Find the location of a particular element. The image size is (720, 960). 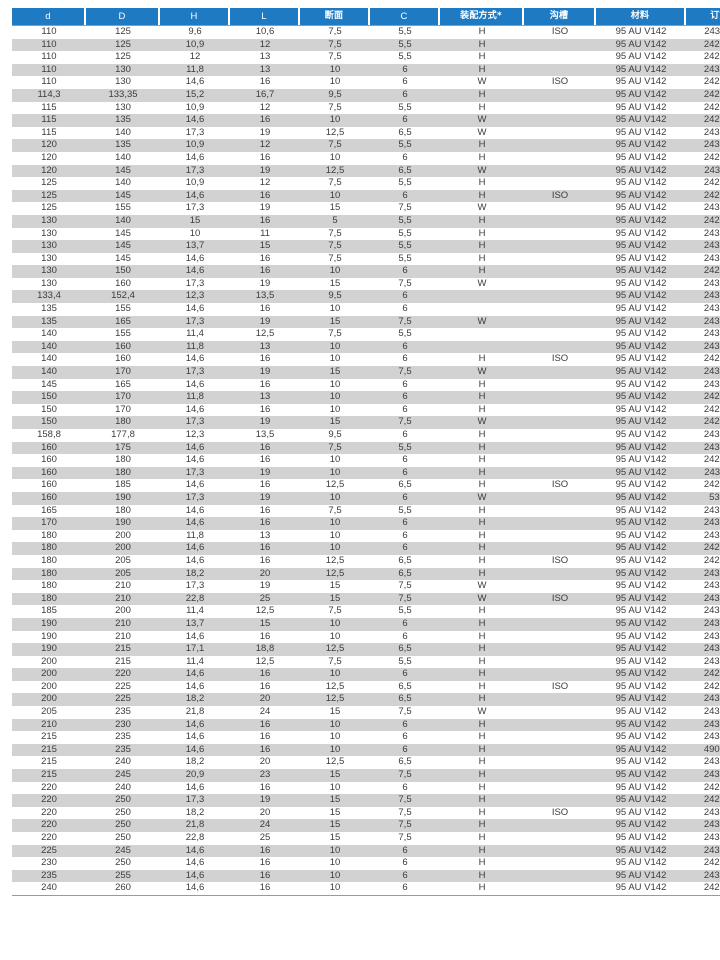

cell-D: 145 is located at coordinates (123, 259).